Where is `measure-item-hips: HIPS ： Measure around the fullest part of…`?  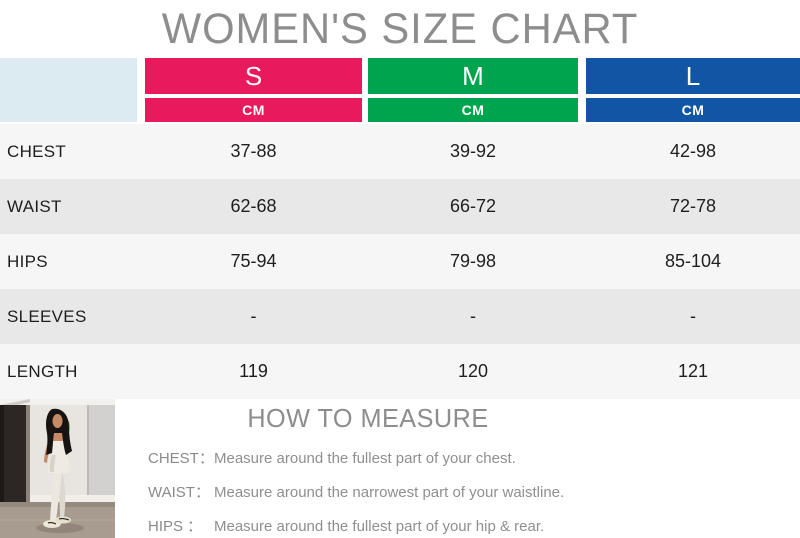 measure-item-hips: HIPS ： Measure around the fullest part of… is located at coordinates (368, 525).